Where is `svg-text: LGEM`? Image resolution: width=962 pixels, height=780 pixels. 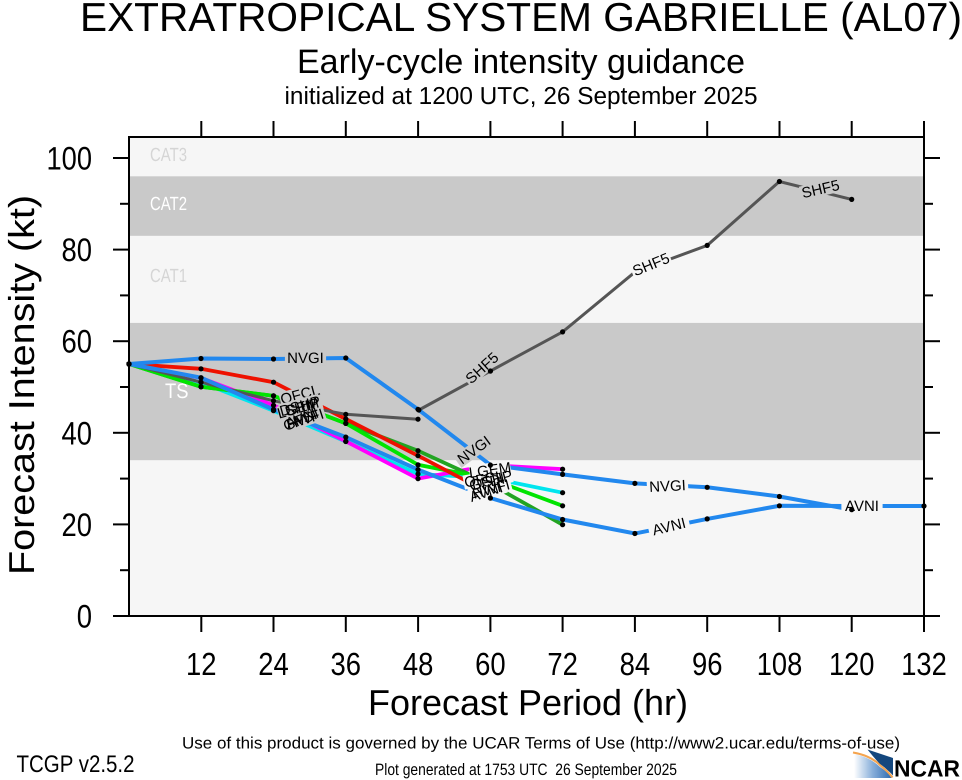 svg-text: LGEM is located at coordinates (490, 470).